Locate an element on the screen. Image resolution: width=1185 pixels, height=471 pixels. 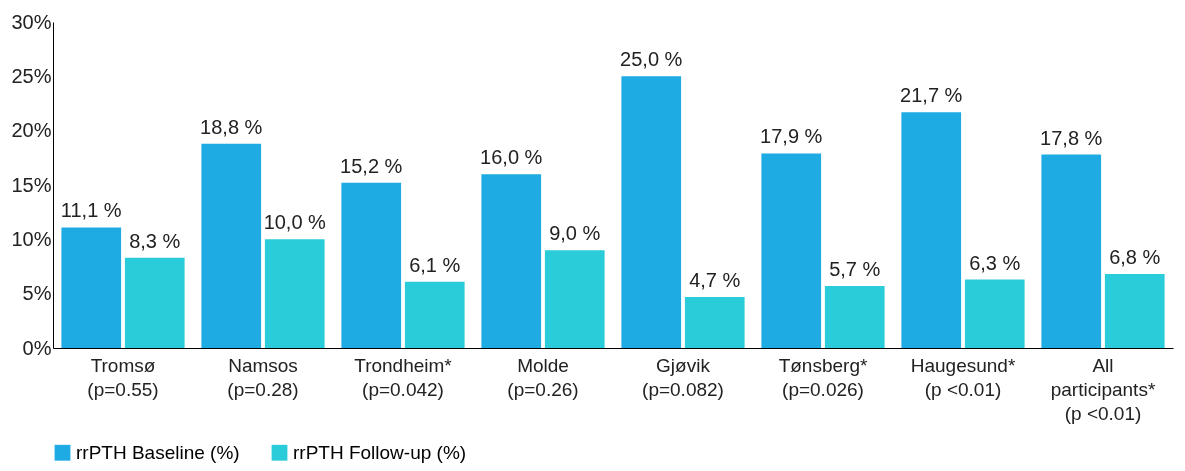
x-tick-label: Gjøvik (p=0.082) is located at coordinates (683, 377).